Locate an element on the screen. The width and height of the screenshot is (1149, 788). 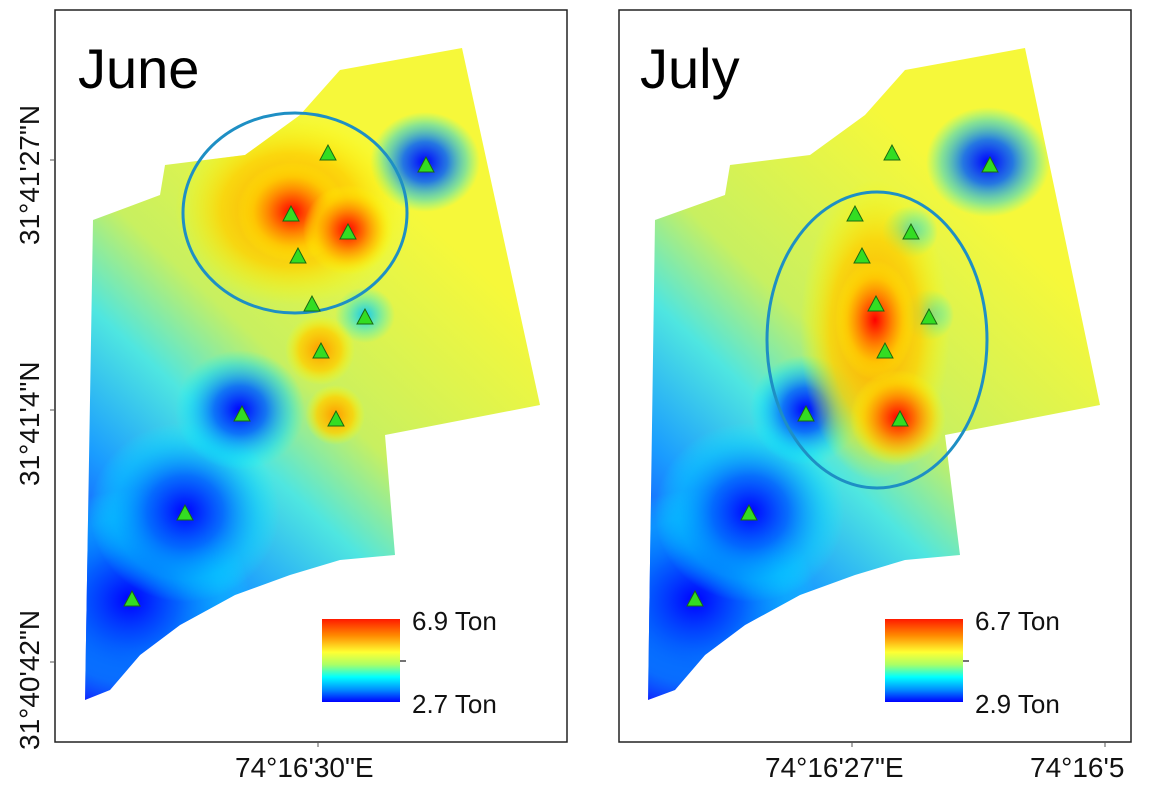
right-legend-ramp is located at coordinates (924, 660).